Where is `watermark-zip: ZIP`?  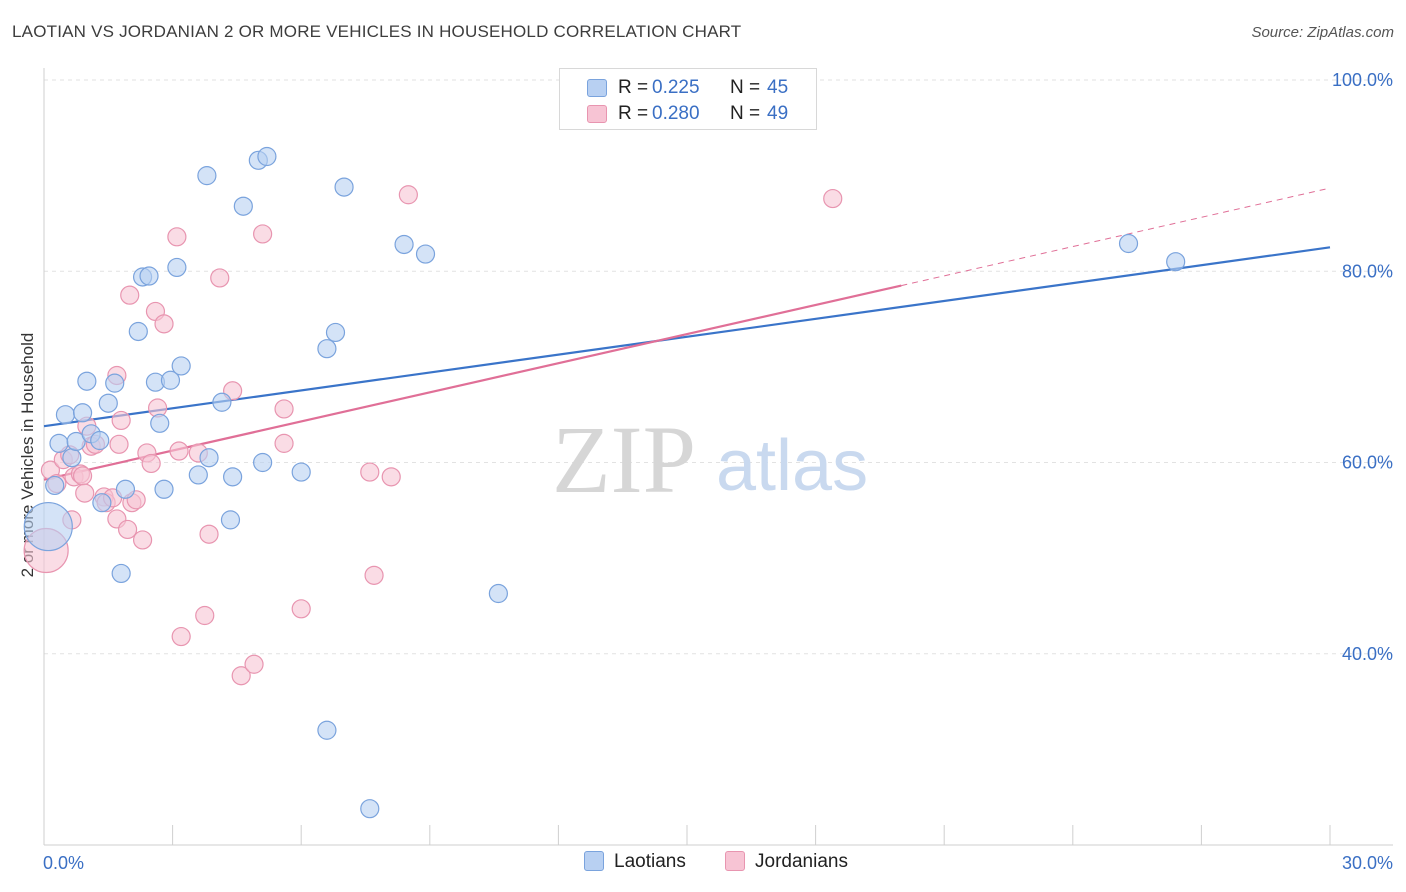 watermark-zip: ZIP is located at coordinates (624, 459).